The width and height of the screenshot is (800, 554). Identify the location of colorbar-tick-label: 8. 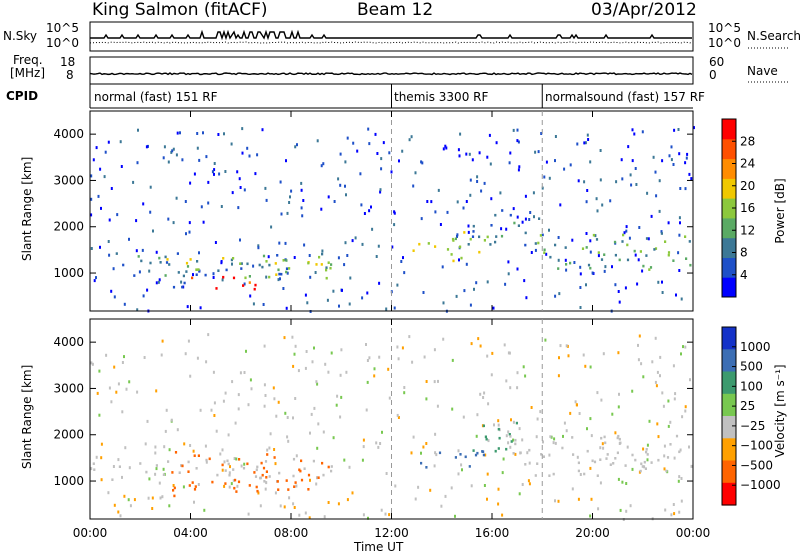
(744, 253).